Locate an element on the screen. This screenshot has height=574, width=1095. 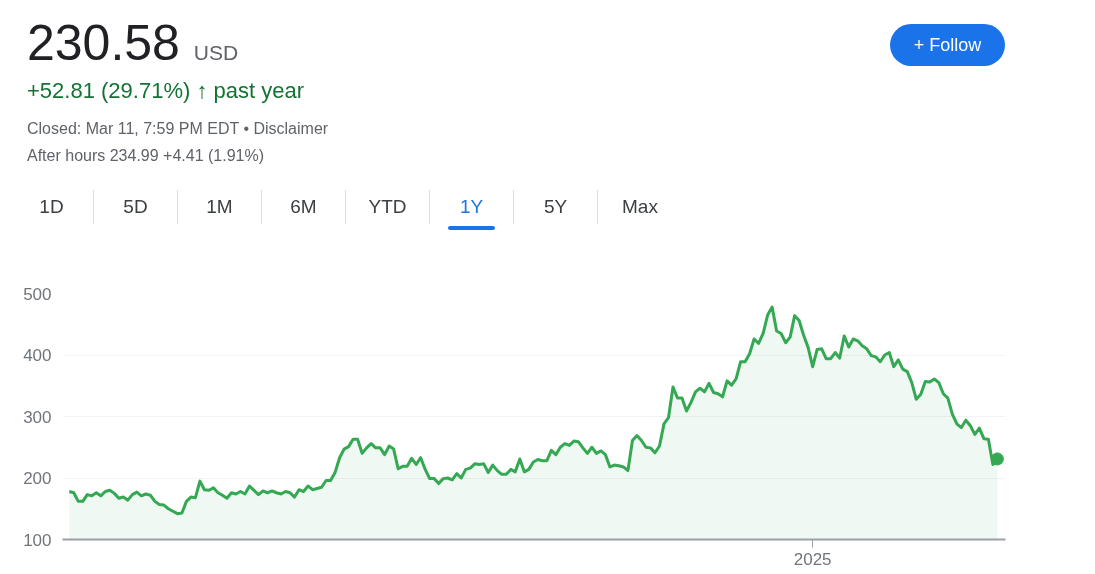
text: Max is located at coordinates (640, 207).